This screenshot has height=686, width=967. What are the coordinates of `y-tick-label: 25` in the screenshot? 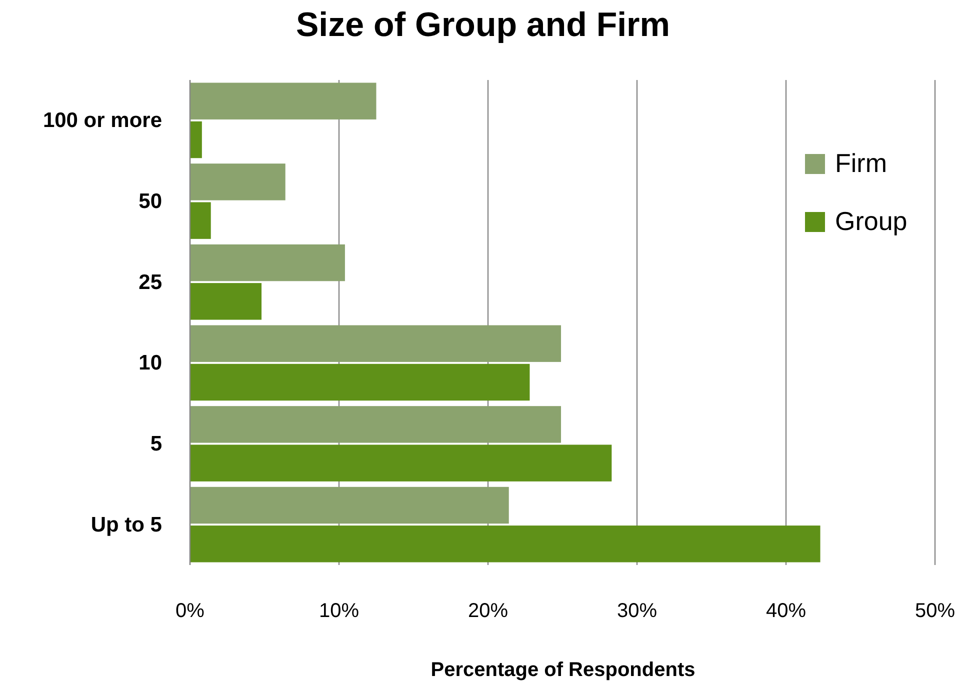 It's located at (150, 282).